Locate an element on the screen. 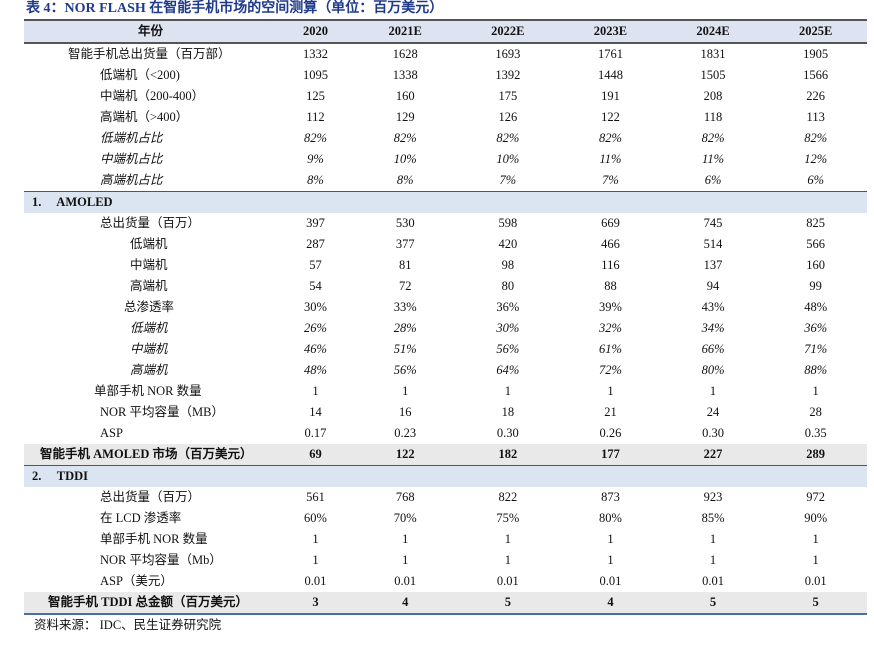 Image resolution: width=874 pixels, height=661 pixels. cell-value: 530 is located at coordinates (405, 223).